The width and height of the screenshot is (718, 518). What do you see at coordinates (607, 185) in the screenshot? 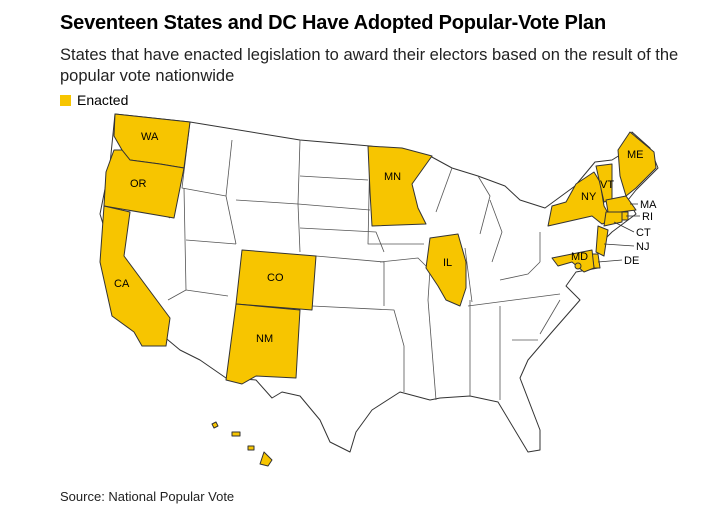
I see `label-vt: VT` at bounding box center [607, 185].